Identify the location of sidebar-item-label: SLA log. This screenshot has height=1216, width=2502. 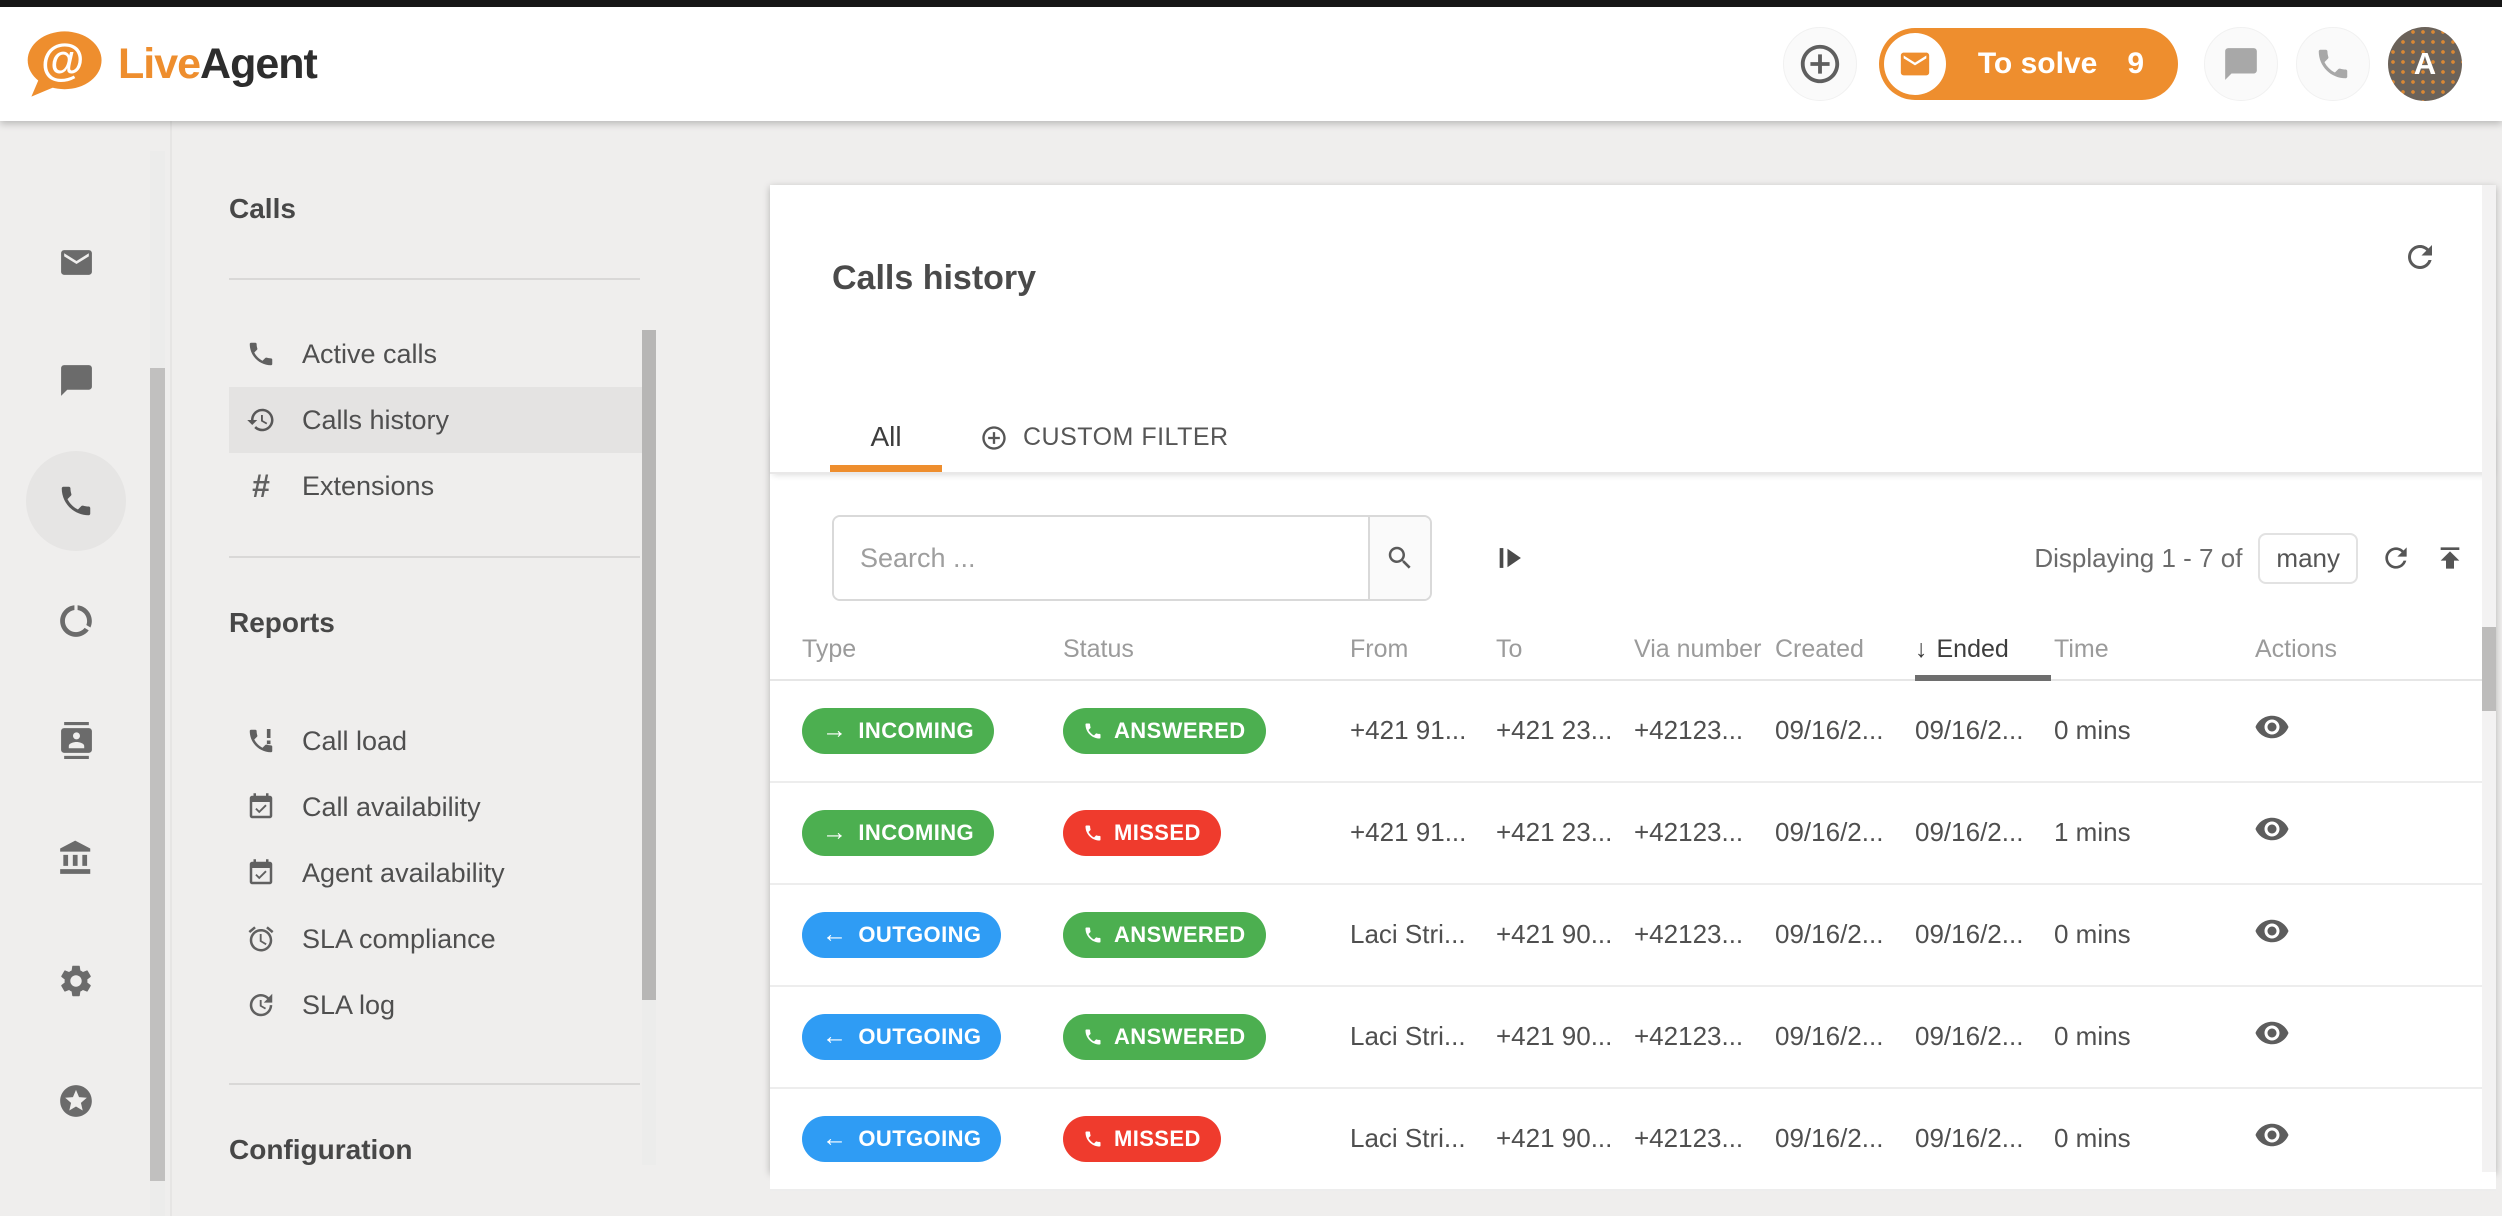
(349, 1004).